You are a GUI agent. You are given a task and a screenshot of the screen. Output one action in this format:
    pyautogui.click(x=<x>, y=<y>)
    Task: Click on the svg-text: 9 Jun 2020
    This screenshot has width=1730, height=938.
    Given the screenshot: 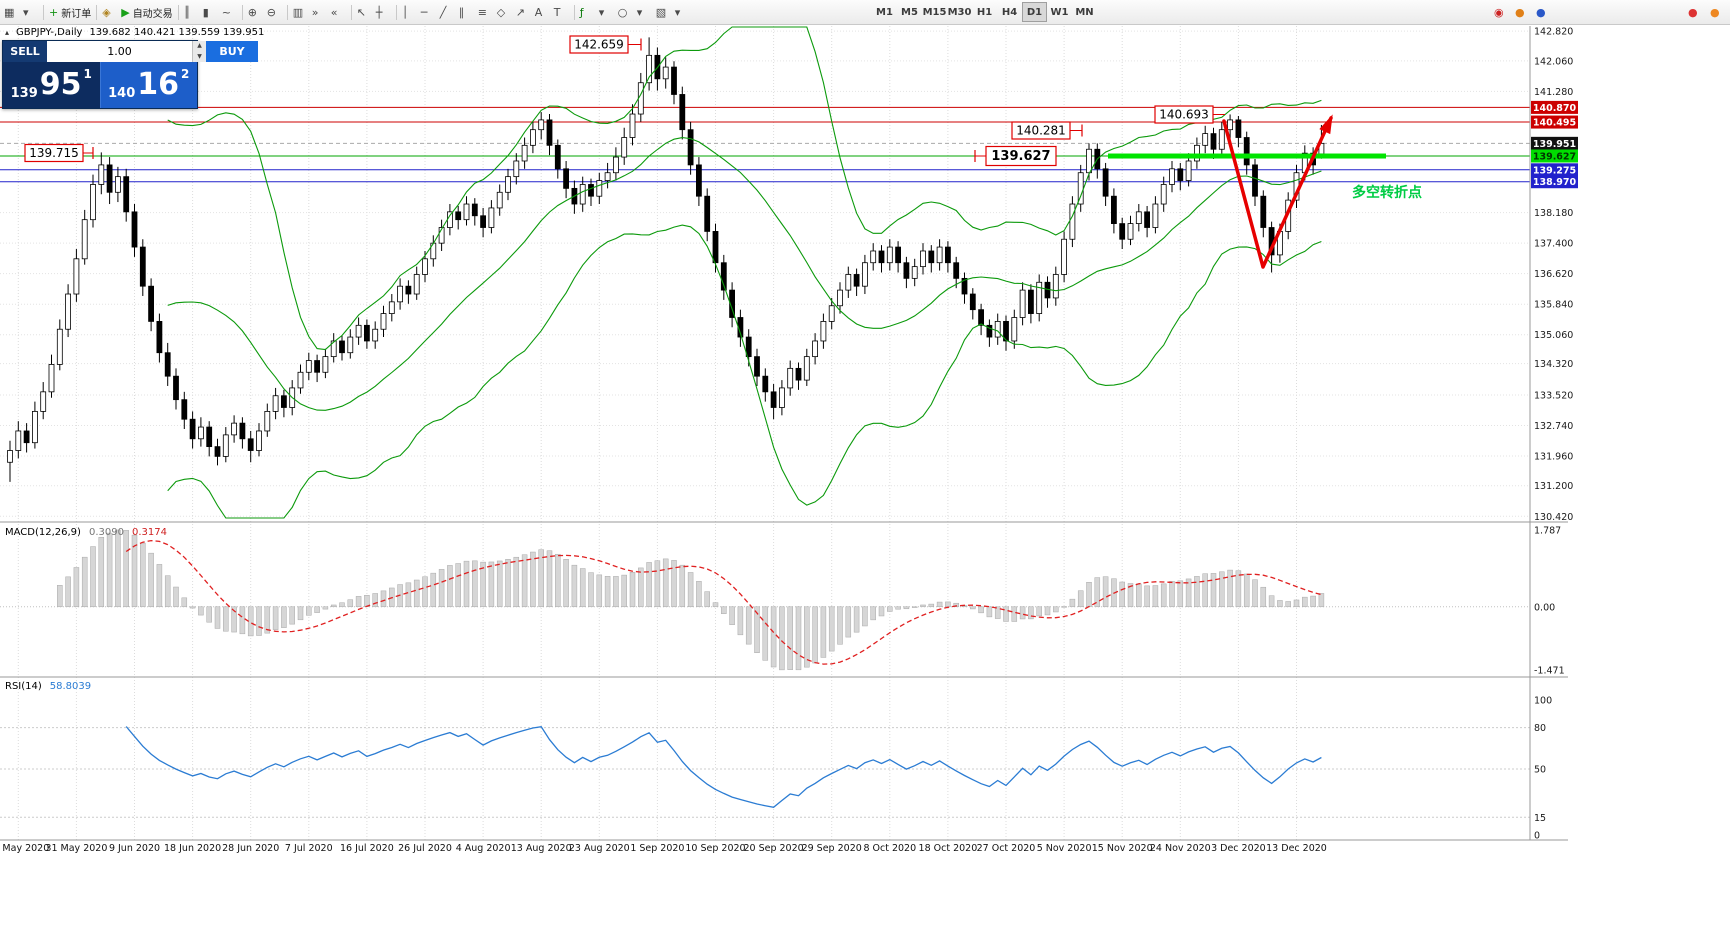 What is the action you would take?
    pyautogui.click(x=134, y=848)
    